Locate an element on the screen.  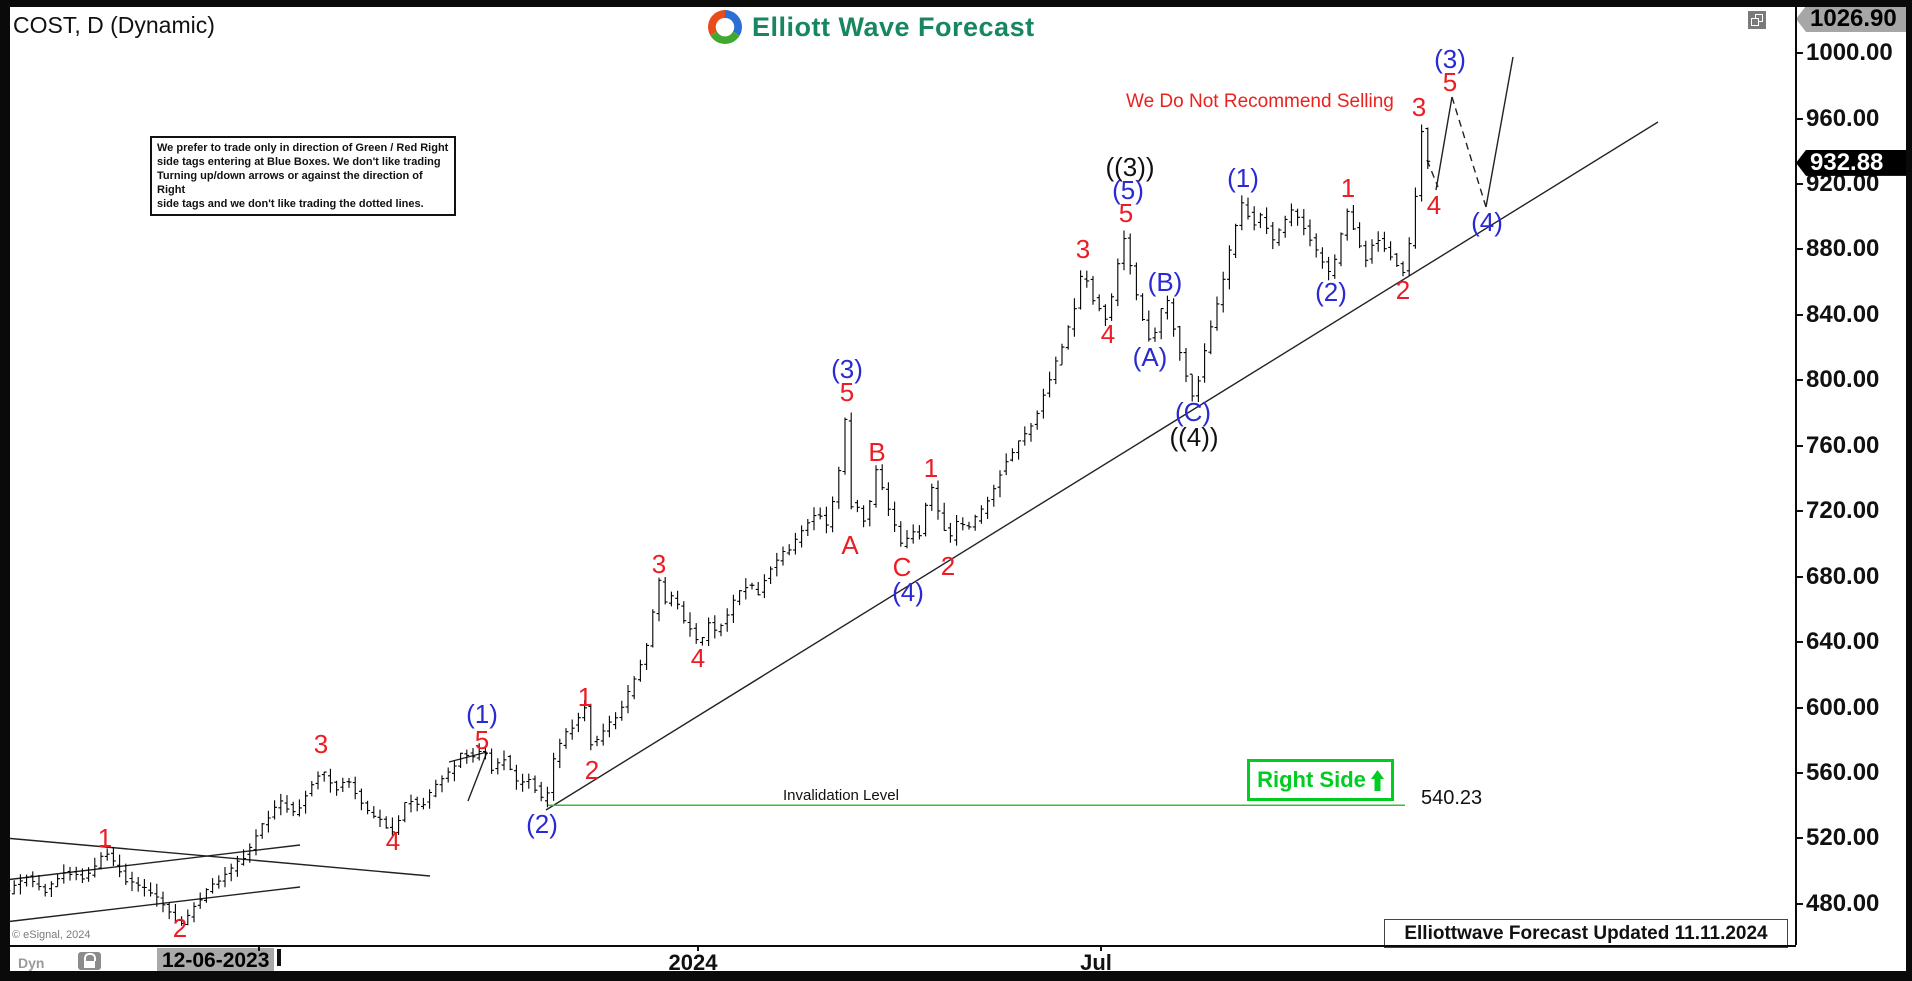
logo-text: Elliott Wave Forecast is located at coordinates (893, 26).